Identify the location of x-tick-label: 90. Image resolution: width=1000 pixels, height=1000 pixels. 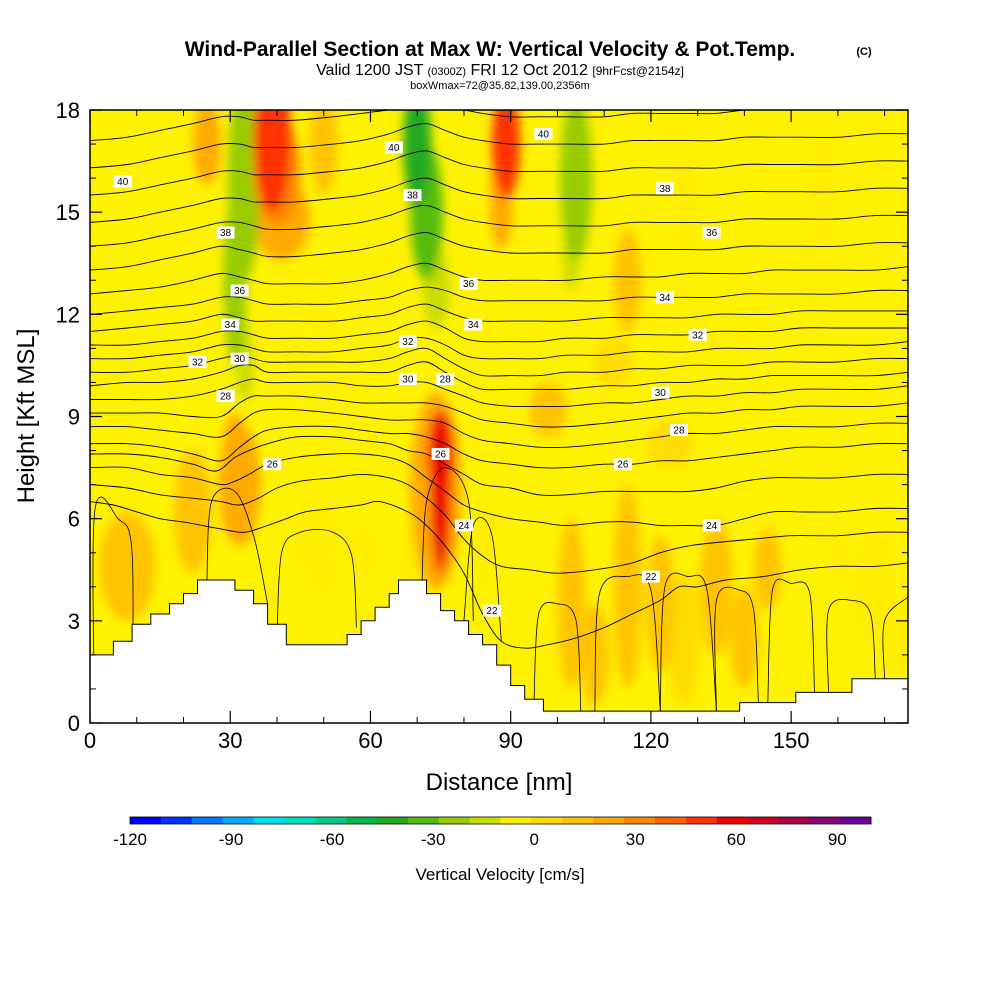
(510, 740).